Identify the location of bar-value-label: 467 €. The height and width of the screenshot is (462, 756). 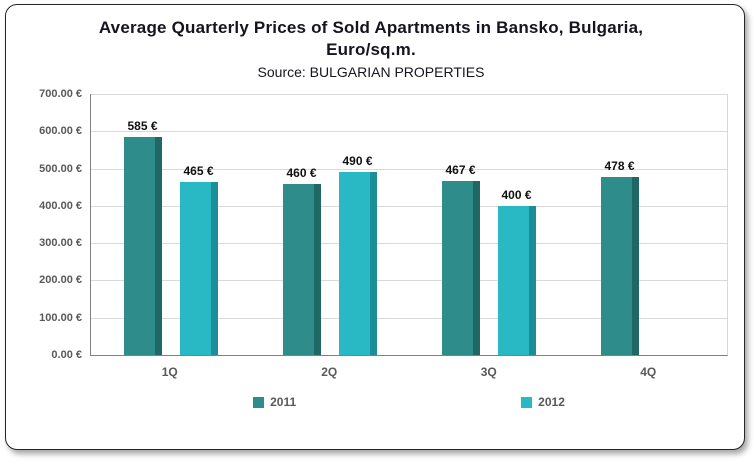
(460, 169).